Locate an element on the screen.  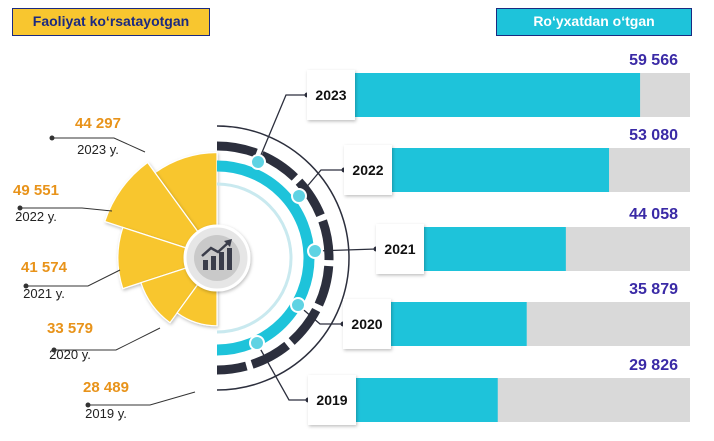
active-year-label: 2020 y. is located at coordinates (70, 354).